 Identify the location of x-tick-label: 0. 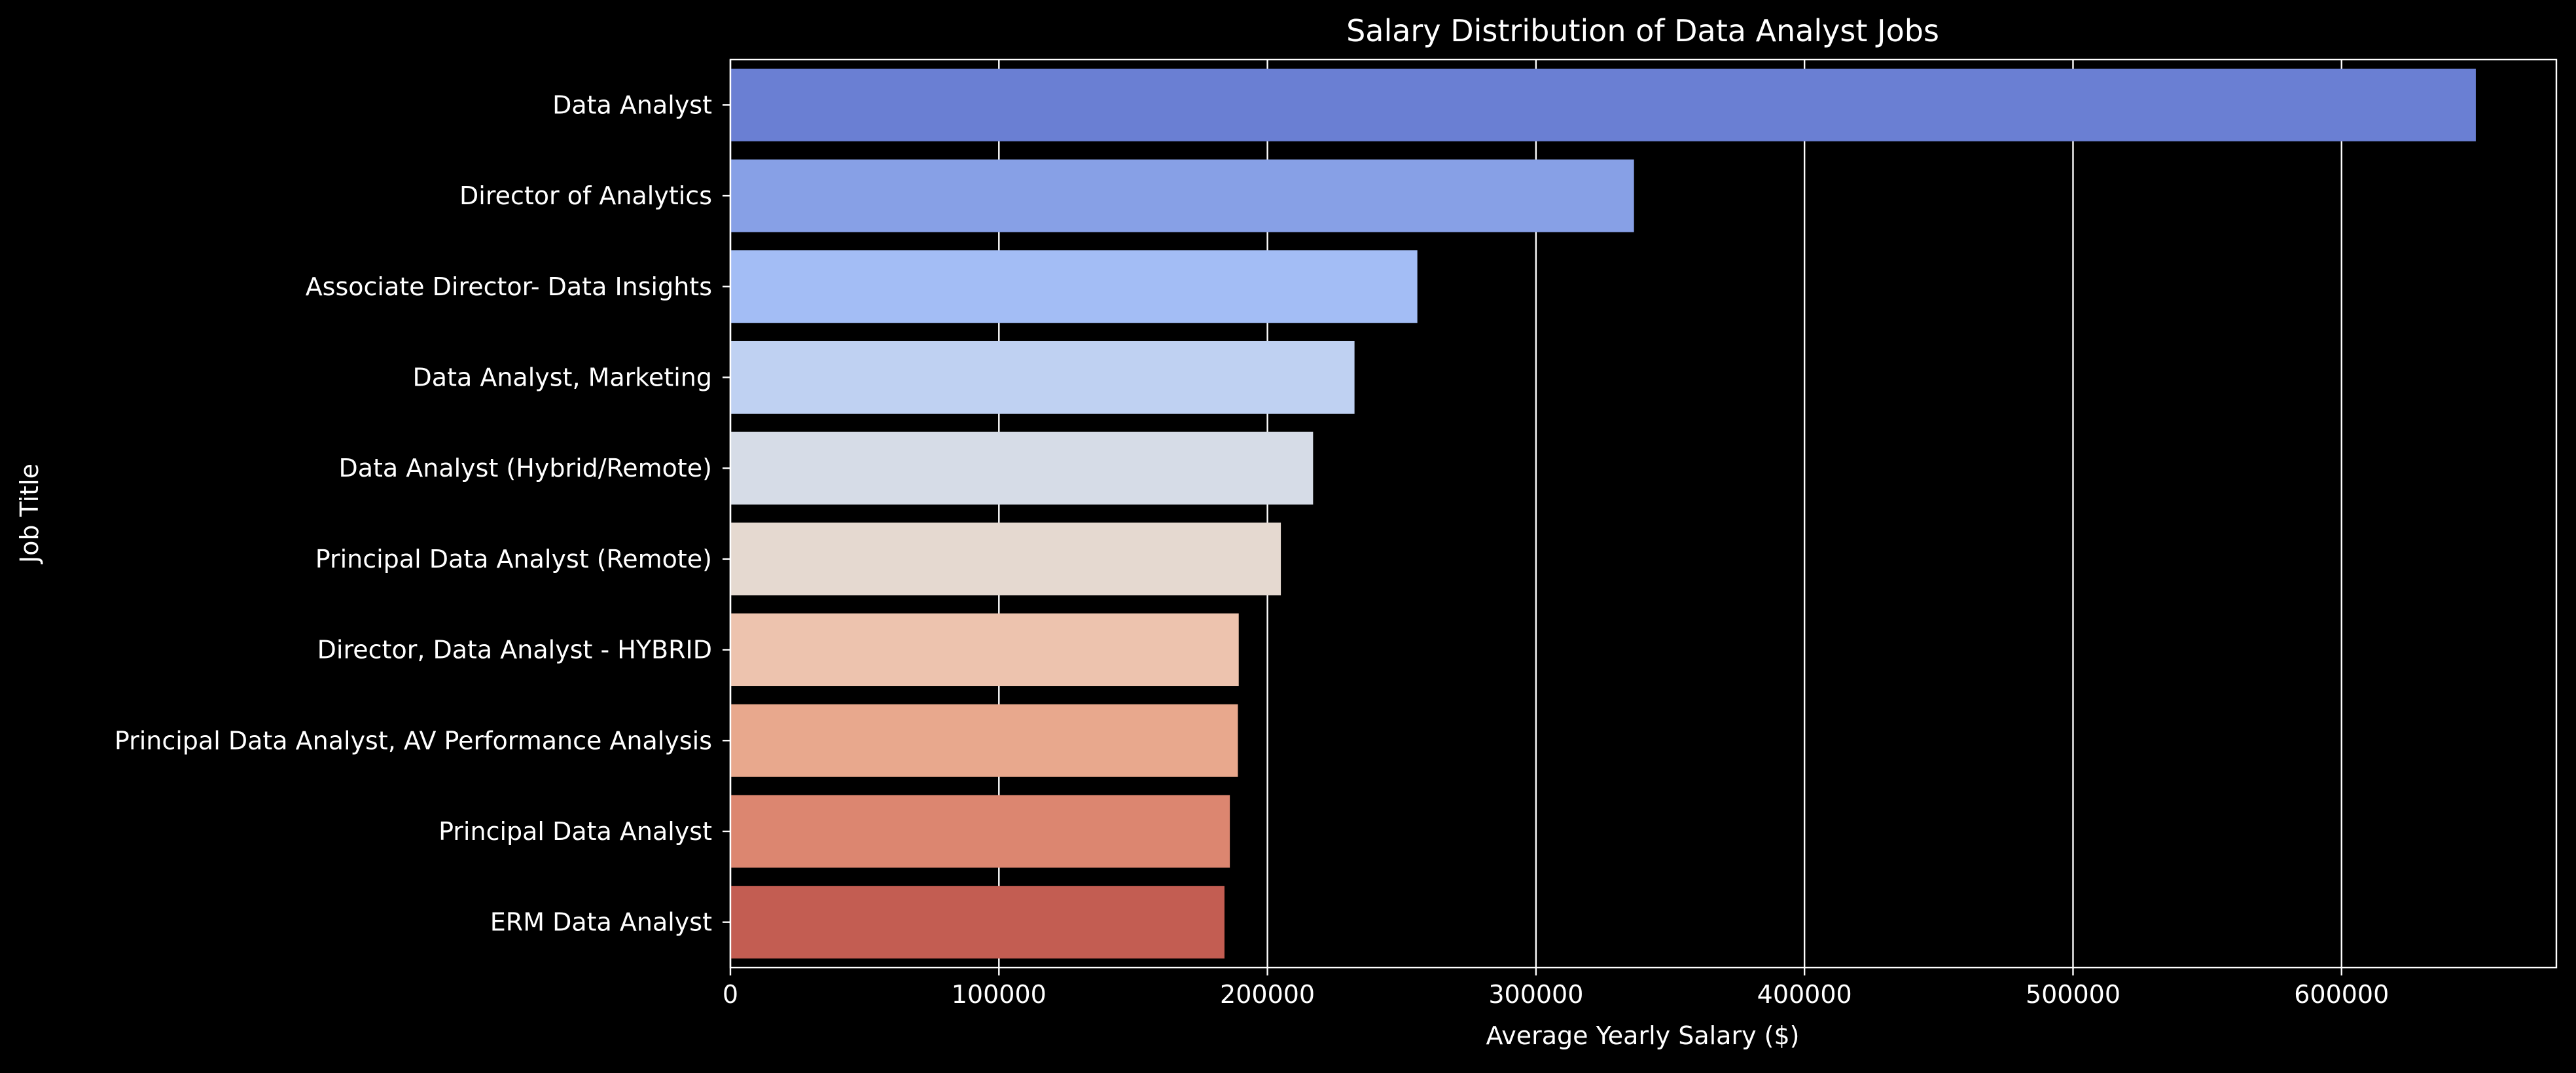
(730, 994).